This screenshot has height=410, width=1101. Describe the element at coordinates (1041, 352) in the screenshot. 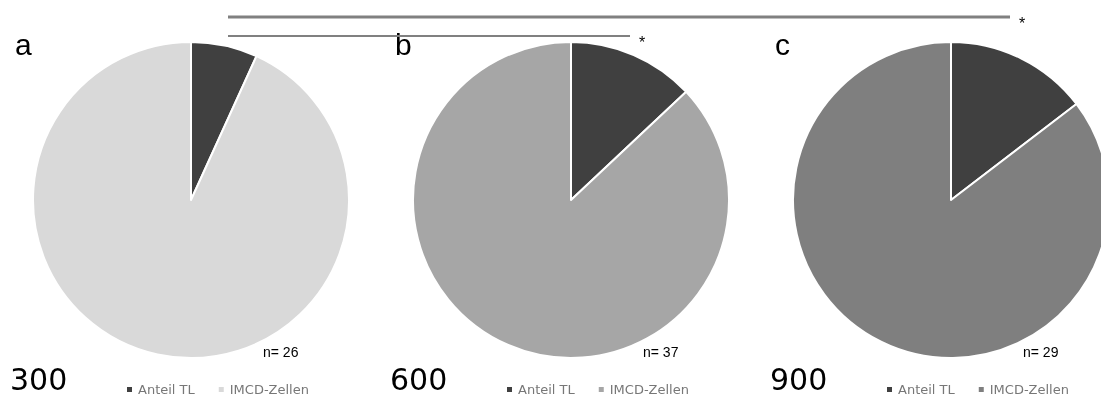

I see `text: n= 29` at that location.